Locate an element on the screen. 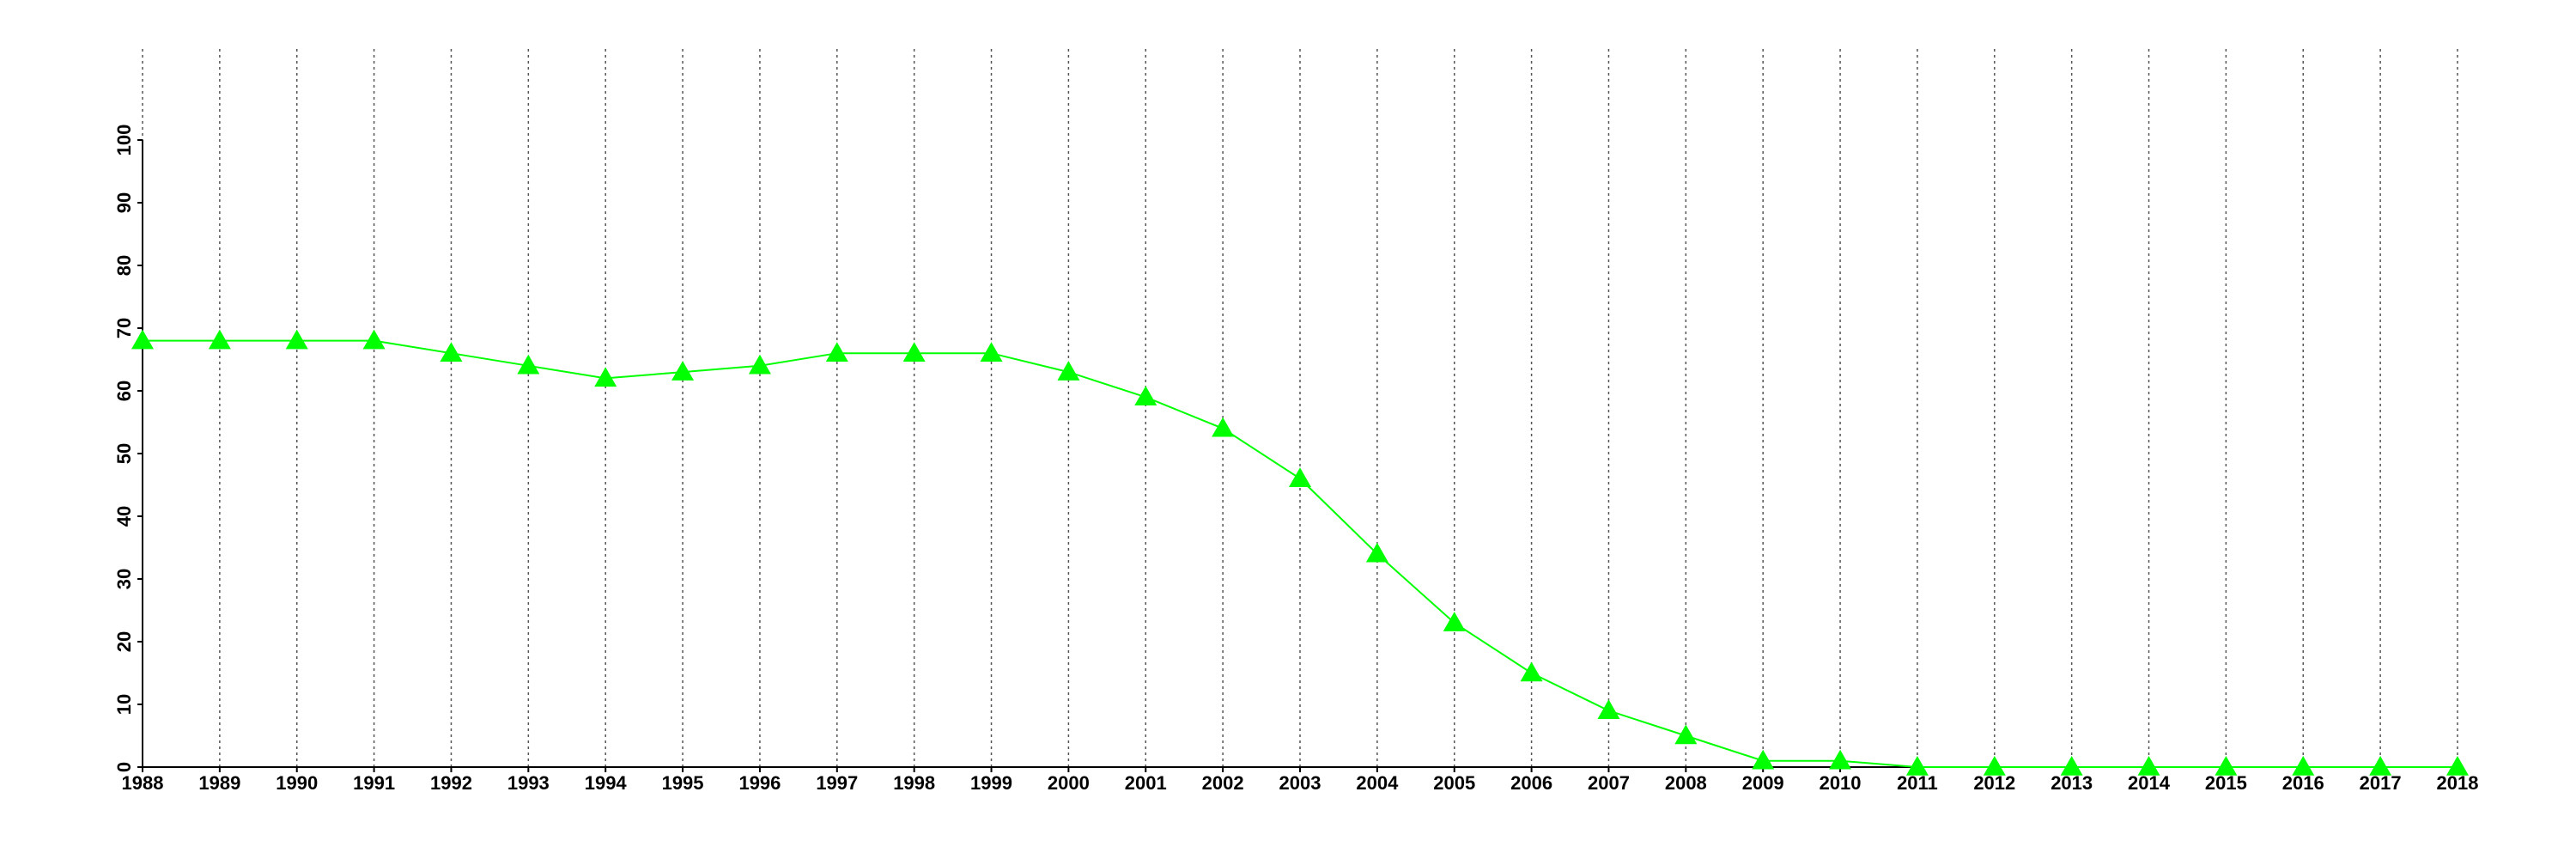  x-tick-label: 2011 is located at coordinates (1917, 783).